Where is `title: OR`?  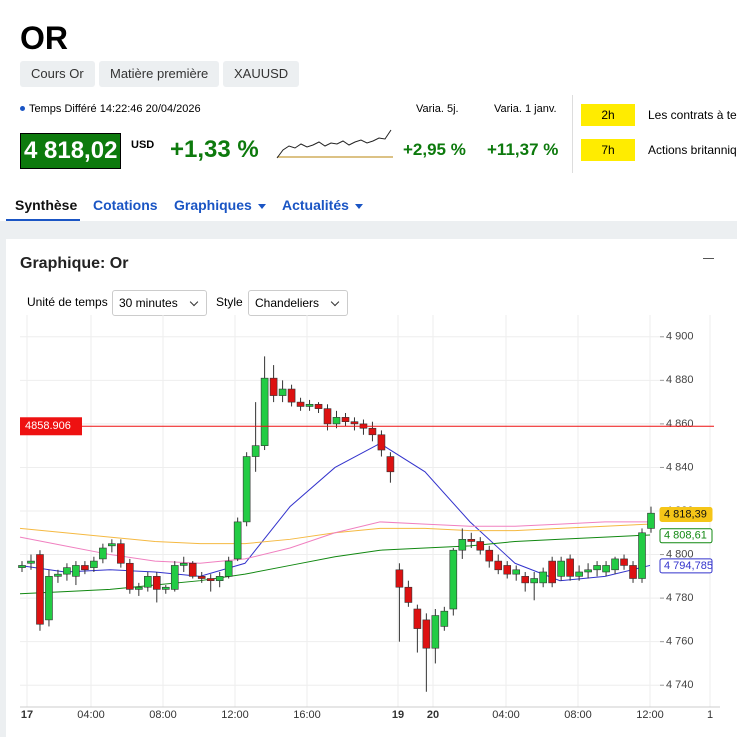
title: OR is located at coordinates (44, 38).